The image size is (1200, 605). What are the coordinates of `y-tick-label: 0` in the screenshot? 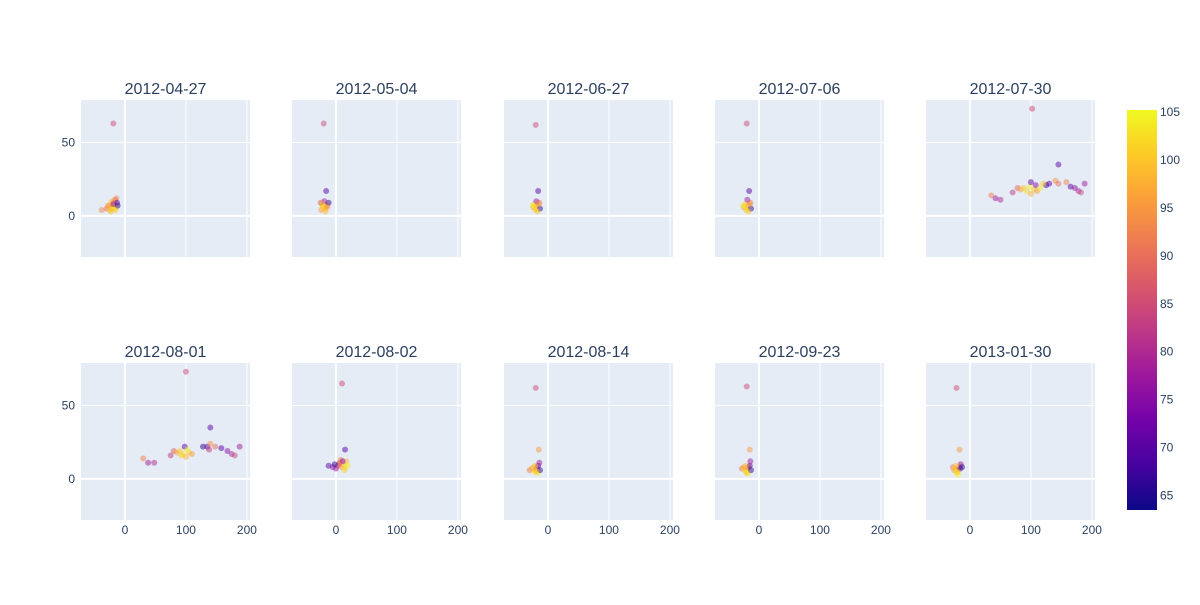 It's located at (71, 216).